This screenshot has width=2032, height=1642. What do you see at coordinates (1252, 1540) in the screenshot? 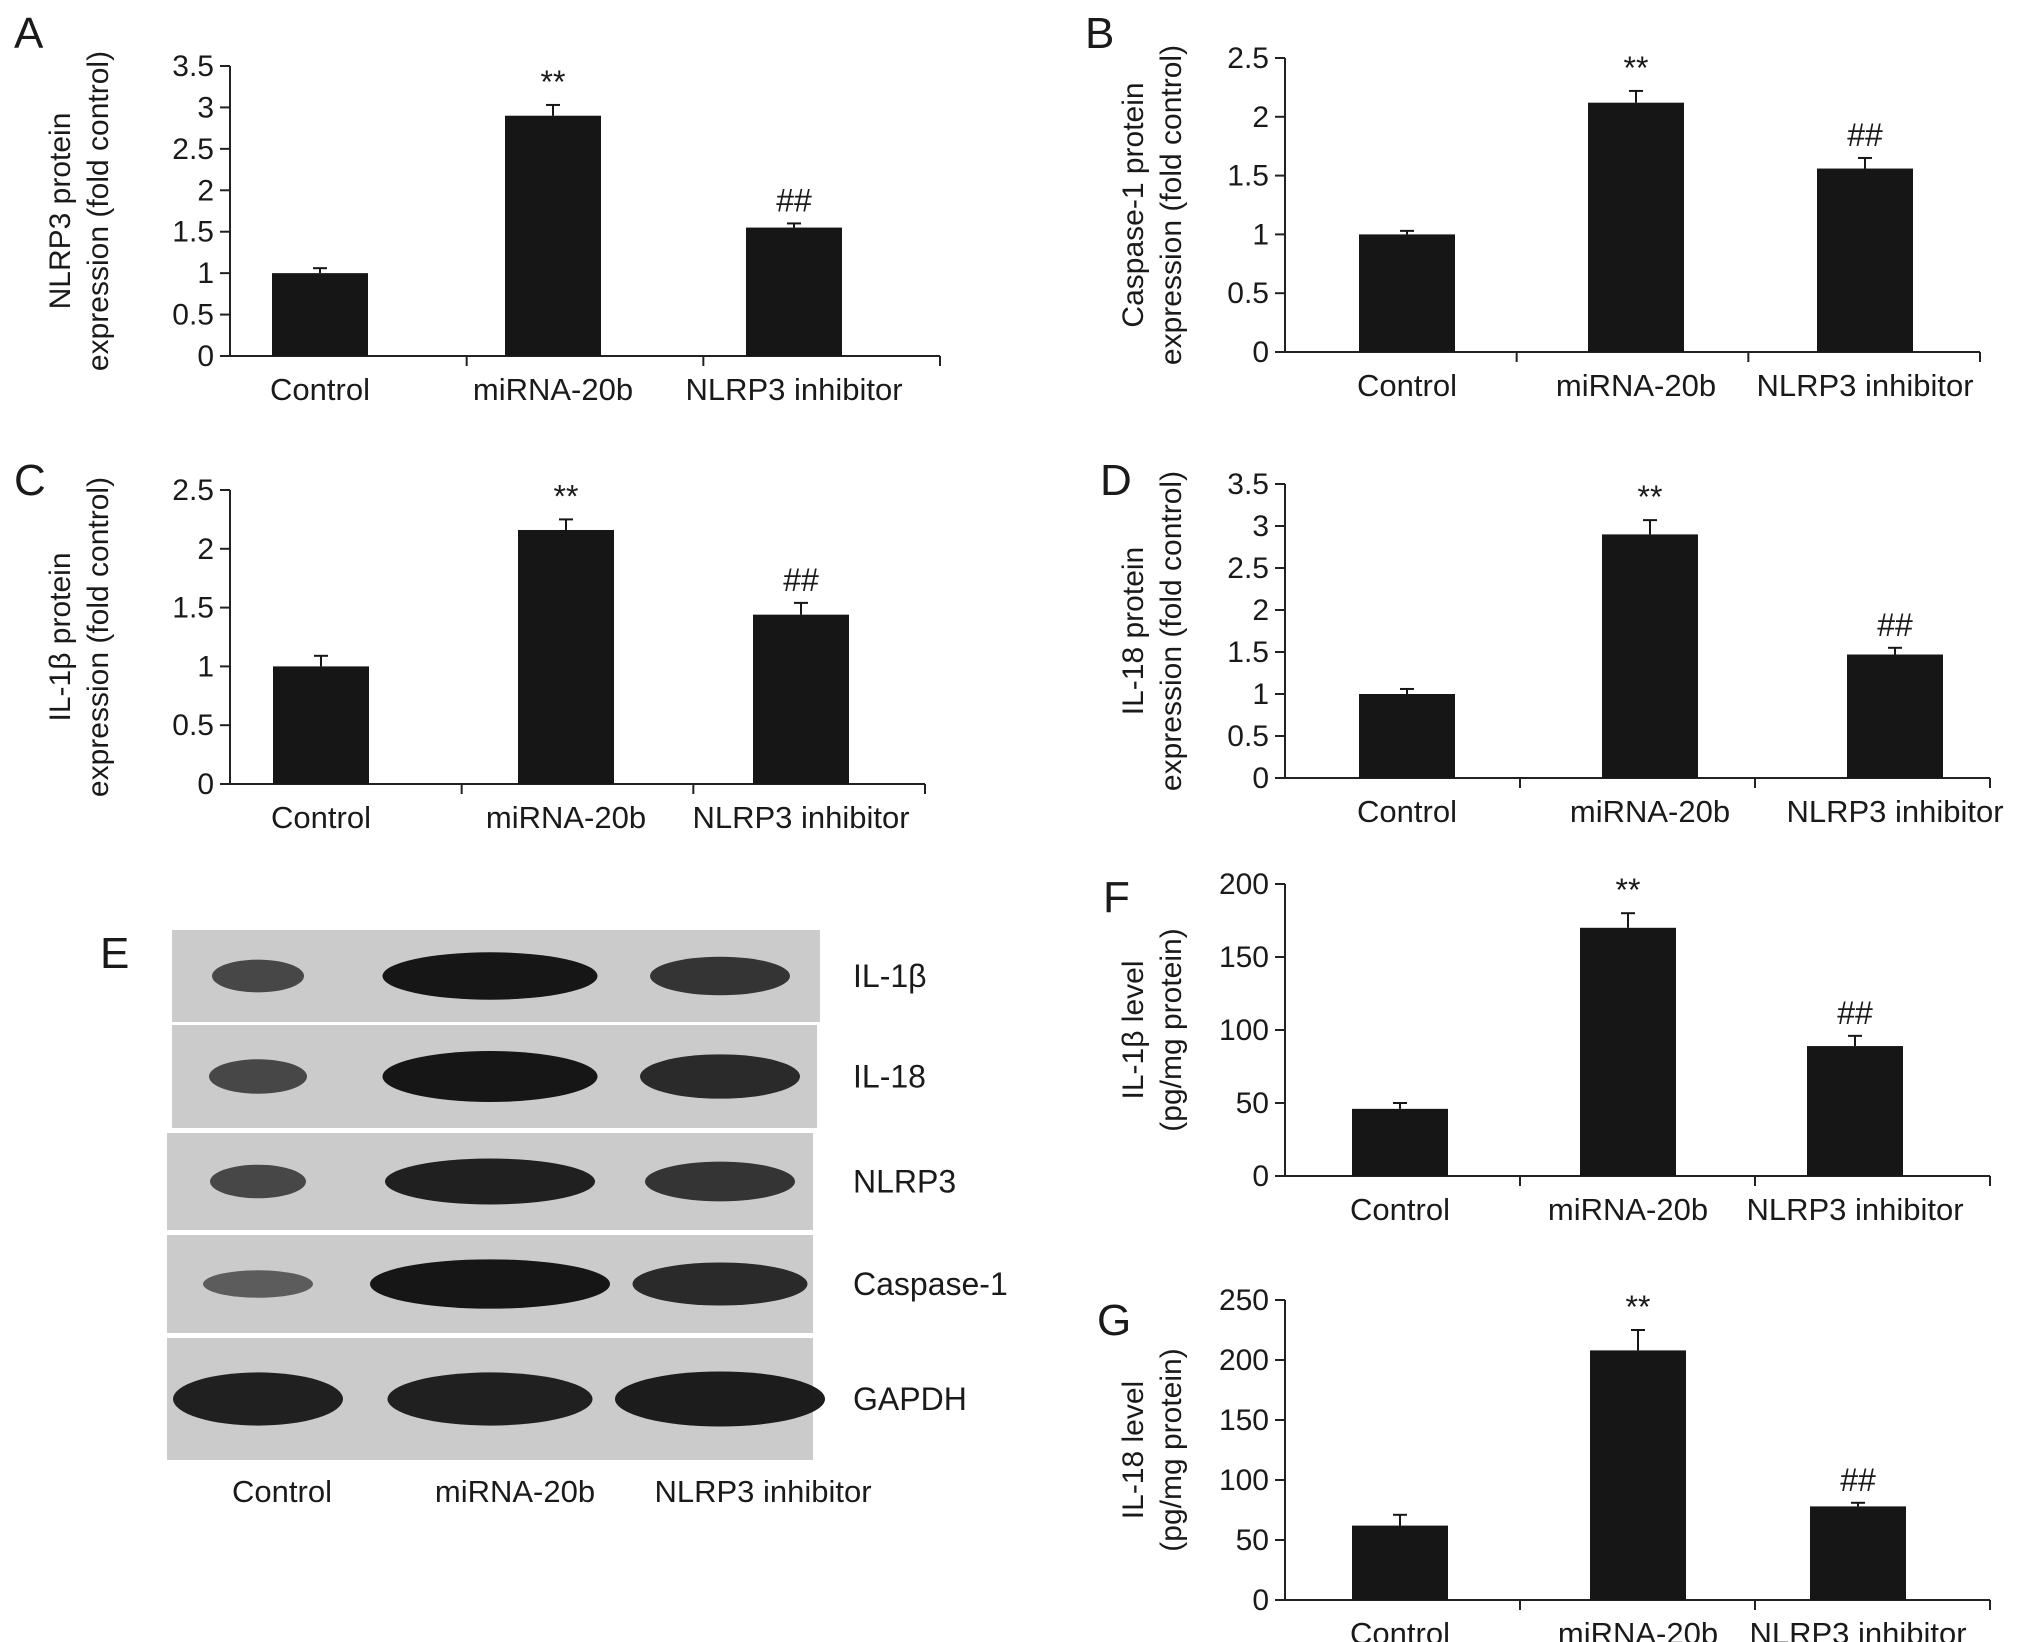
I see `y-tick-label: 50` at bounding box center [1252, 1540].